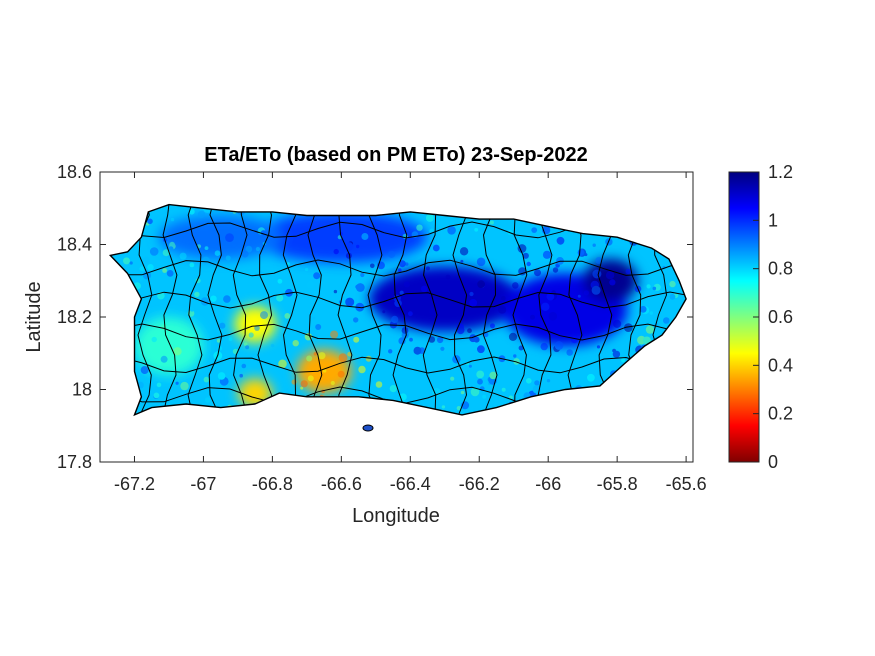 This screenshot has height=656, width=875. Describe the element at coordinates (773, 462) in the screenshot. I see `colorbar-tick-label: 0` at that location.